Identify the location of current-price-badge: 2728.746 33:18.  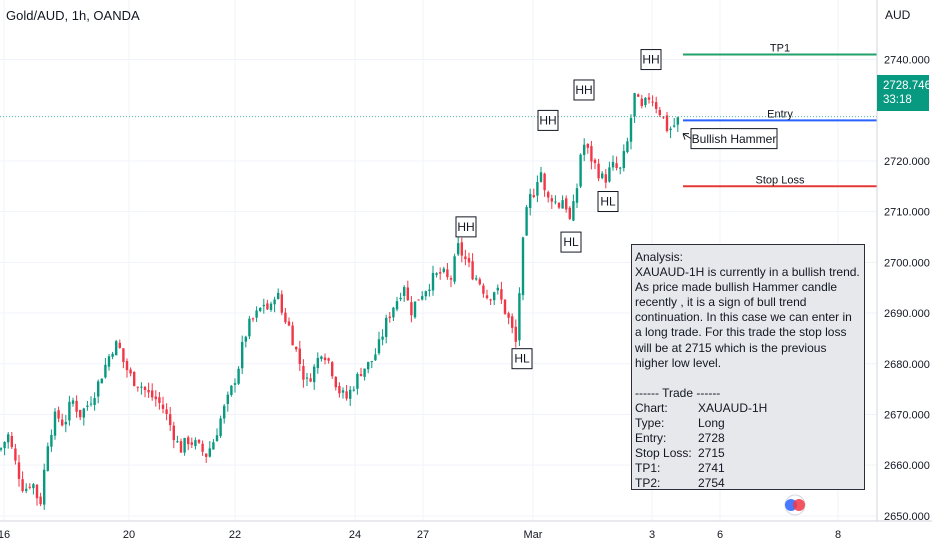
(904, 93).